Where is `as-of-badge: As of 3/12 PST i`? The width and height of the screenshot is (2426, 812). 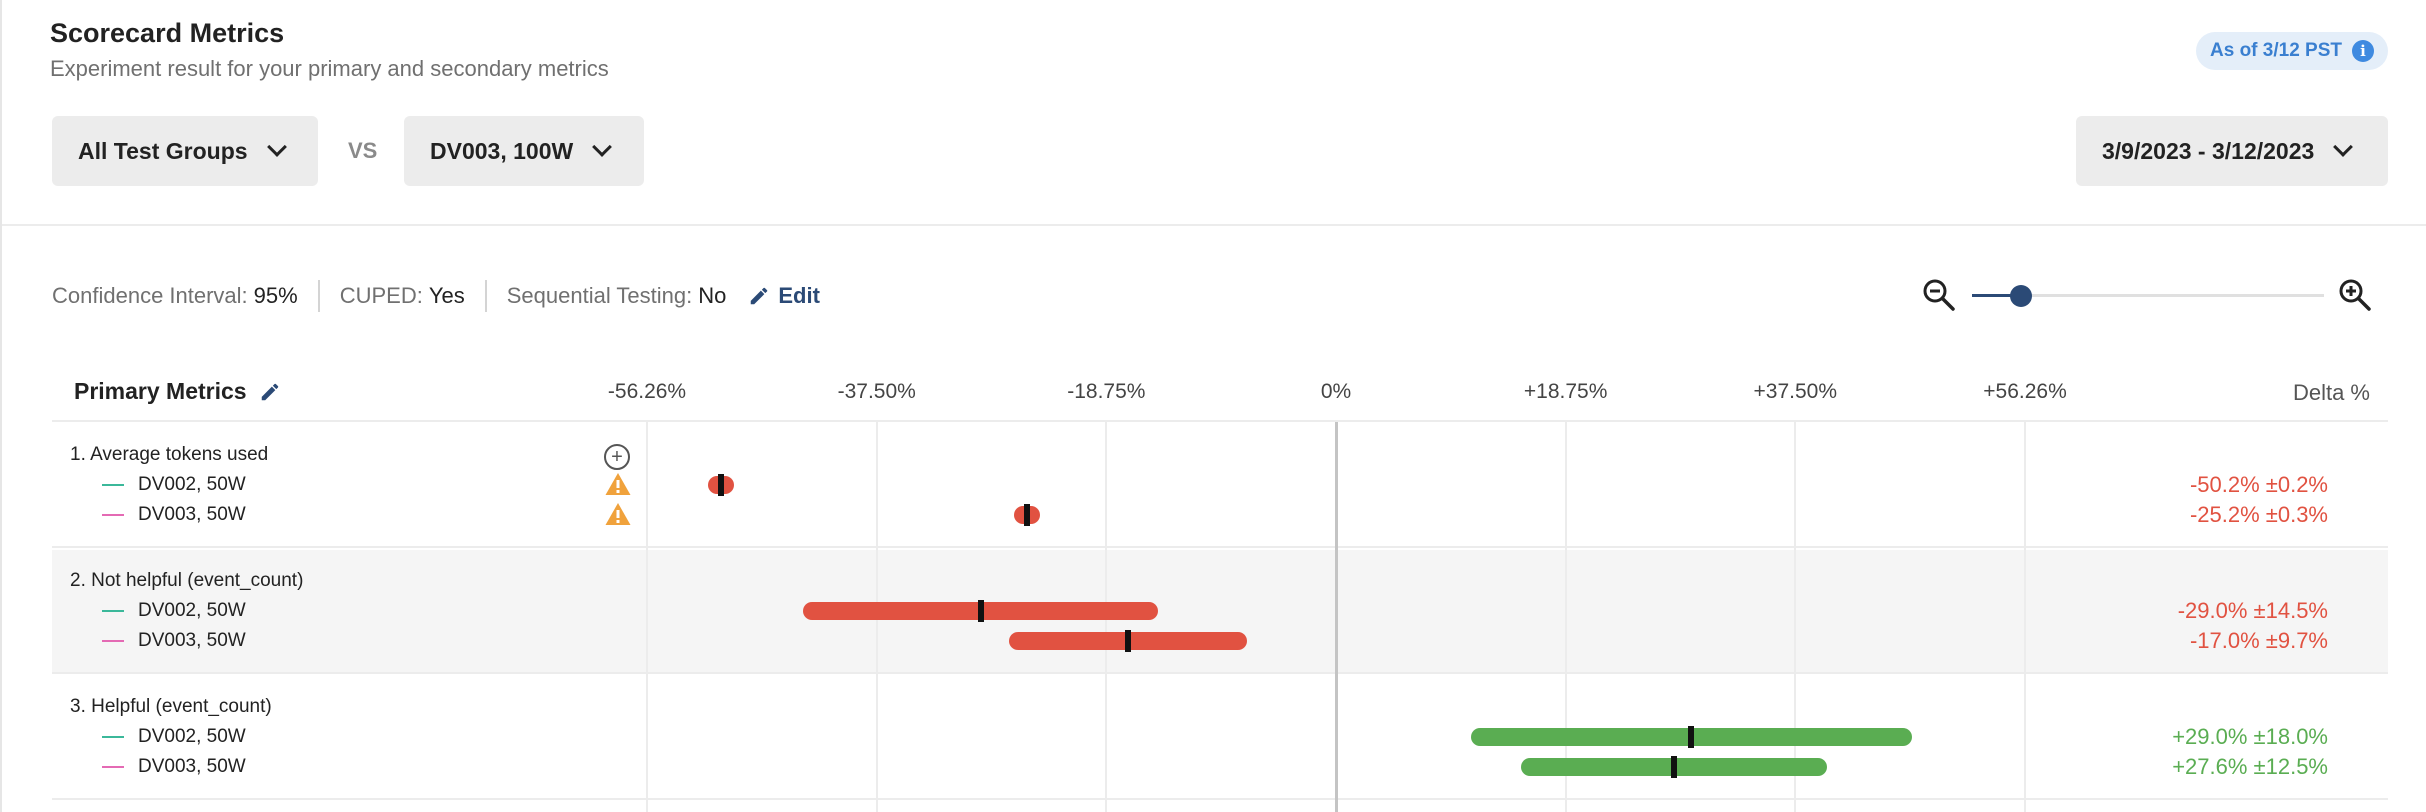 as-of-badge: As of 3/12 PST i is located at coordinates (2292, 51).